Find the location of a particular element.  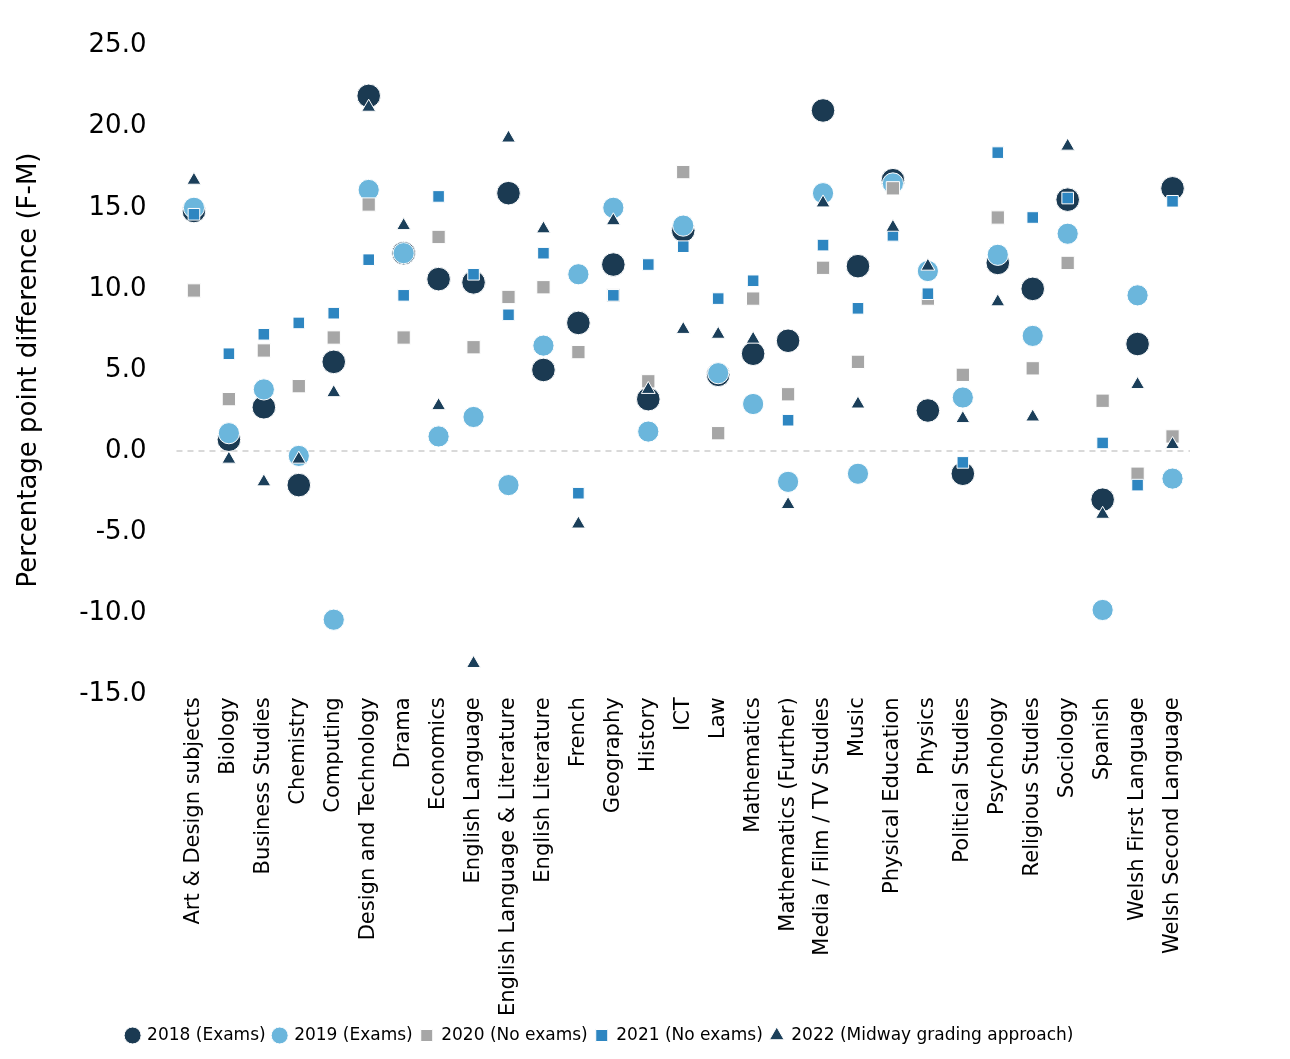

legend-label: 2022 (Midway grading approach) is located at coordinates (932, 1033).